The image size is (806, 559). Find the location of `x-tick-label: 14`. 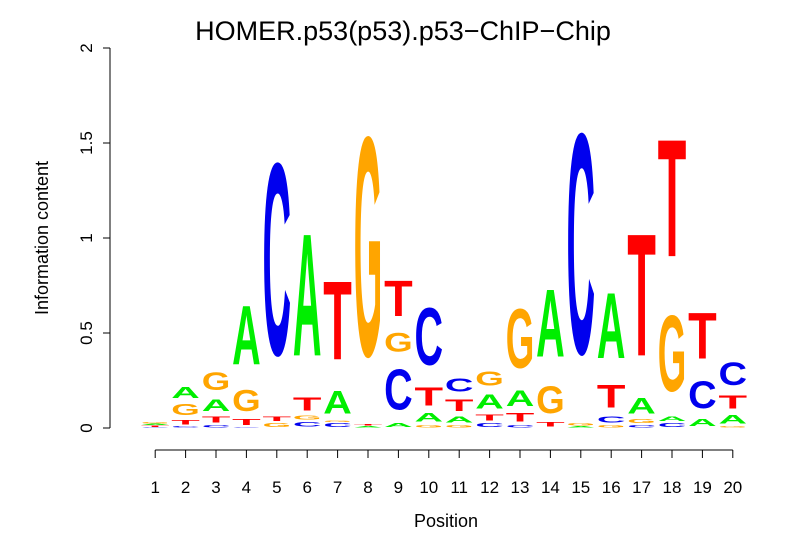

x-tick-label: 14 is located at coordinates (550, 487).